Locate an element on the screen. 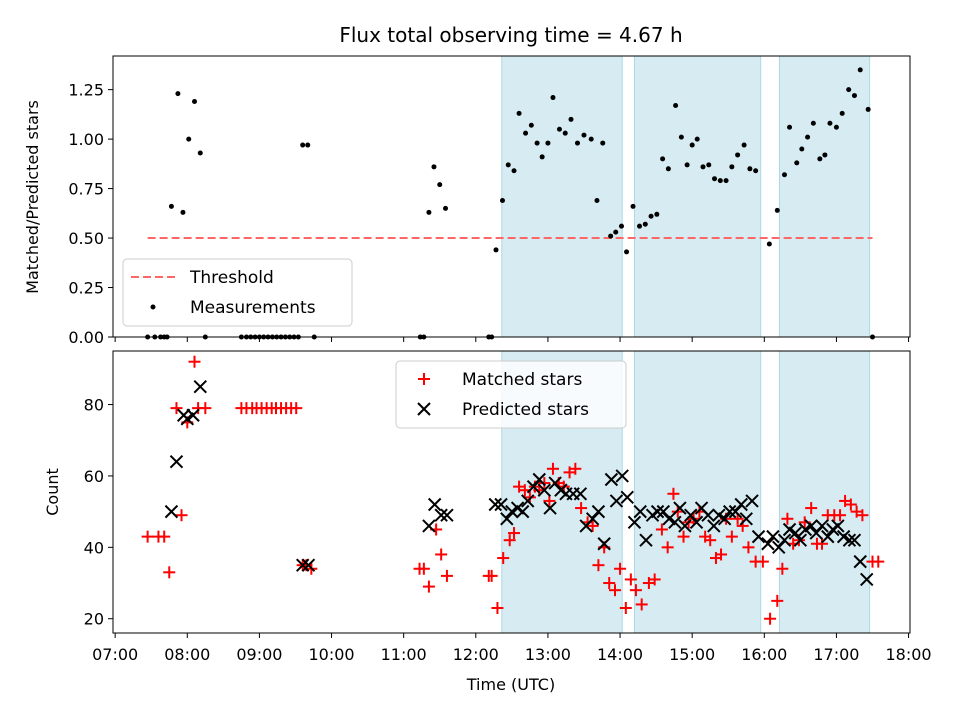 The image size is (960, 720). x-tick-label: 07:00 is located at coordinates (115, 654).